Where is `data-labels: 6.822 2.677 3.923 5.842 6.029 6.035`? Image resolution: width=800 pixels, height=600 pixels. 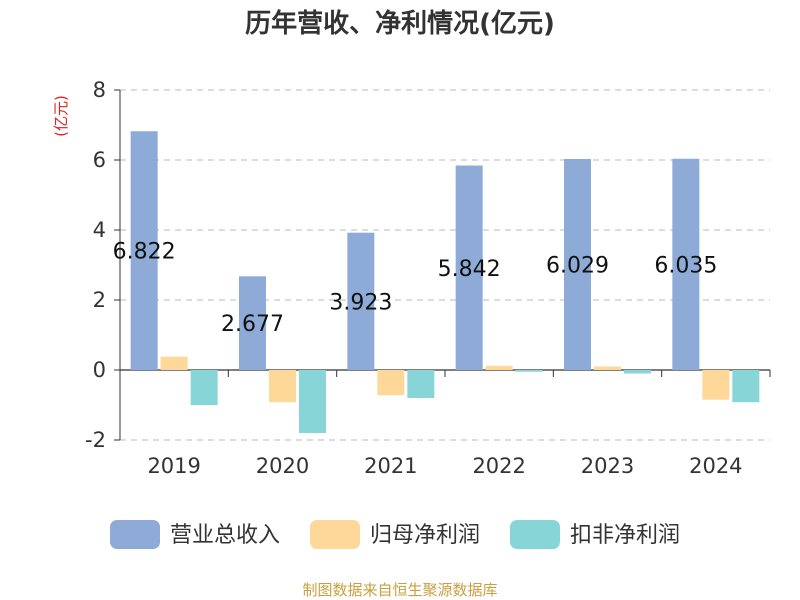 data-labels: 6.822 2.677 3.923 5.842 6.029 6.035 is located at coordinates (415, 289).